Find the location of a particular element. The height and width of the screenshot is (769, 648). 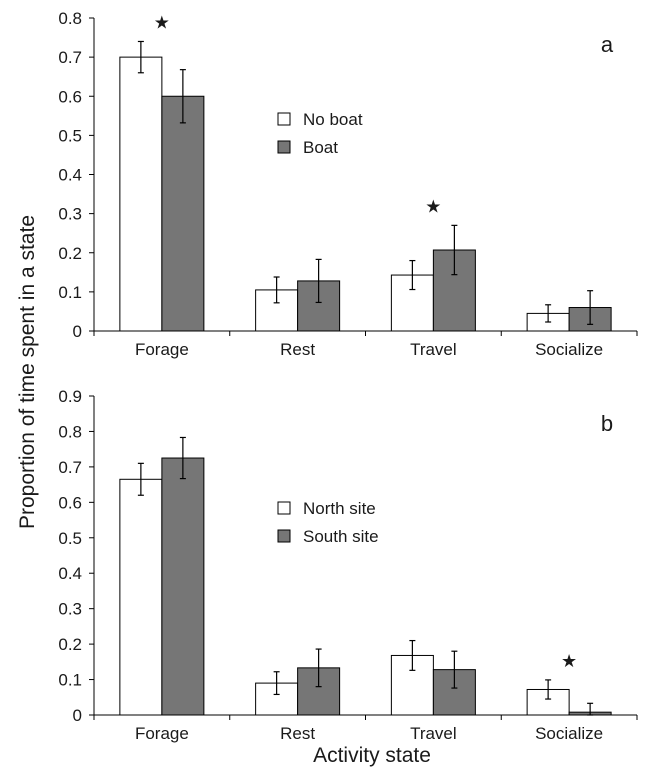

legend-label: Boat is located at coordinates (320, 147).